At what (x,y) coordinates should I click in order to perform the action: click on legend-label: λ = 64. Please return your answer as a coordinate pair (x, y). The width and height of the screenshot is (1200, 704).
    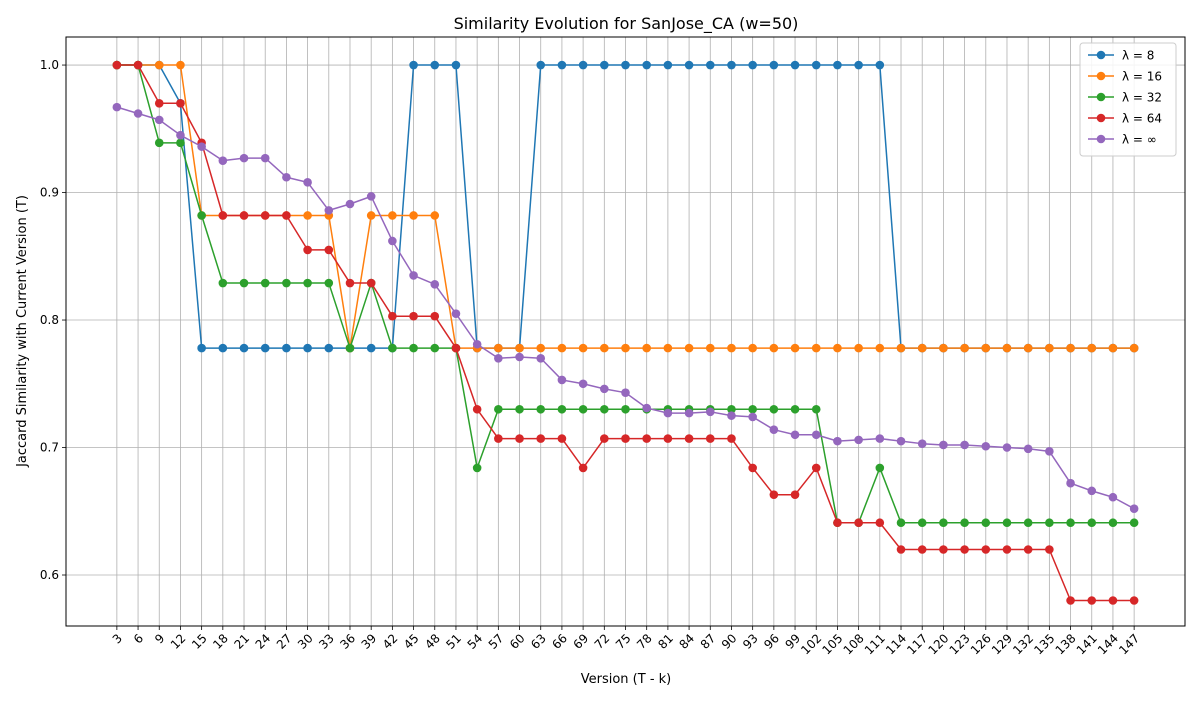
    Looking at the image, I should click on (1142, 119).